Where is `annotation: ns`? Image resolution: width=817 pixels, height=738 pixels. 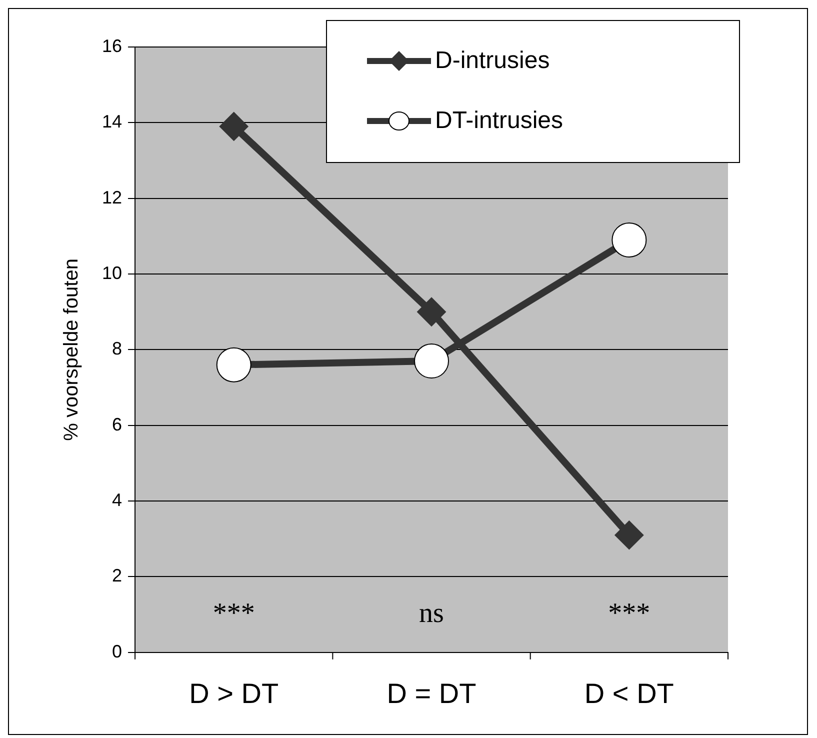 annotation: ns is located at coordinates (431, 613).